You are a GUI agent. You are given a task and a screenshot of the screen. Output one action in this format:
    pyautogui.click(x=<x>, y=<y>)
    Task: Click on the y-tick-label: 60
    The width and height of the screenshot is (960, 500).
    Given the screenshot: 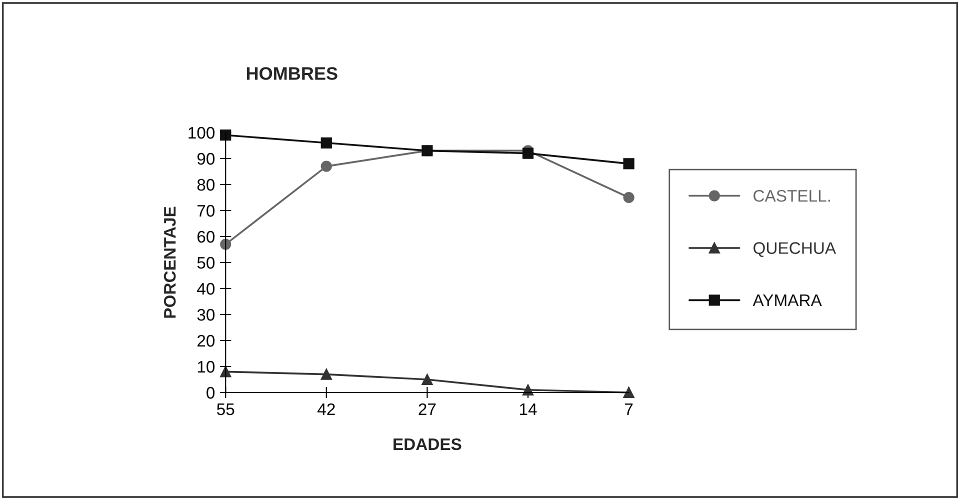 What is the action you would take?
    pyautogui.click(x=206, y=236)
    